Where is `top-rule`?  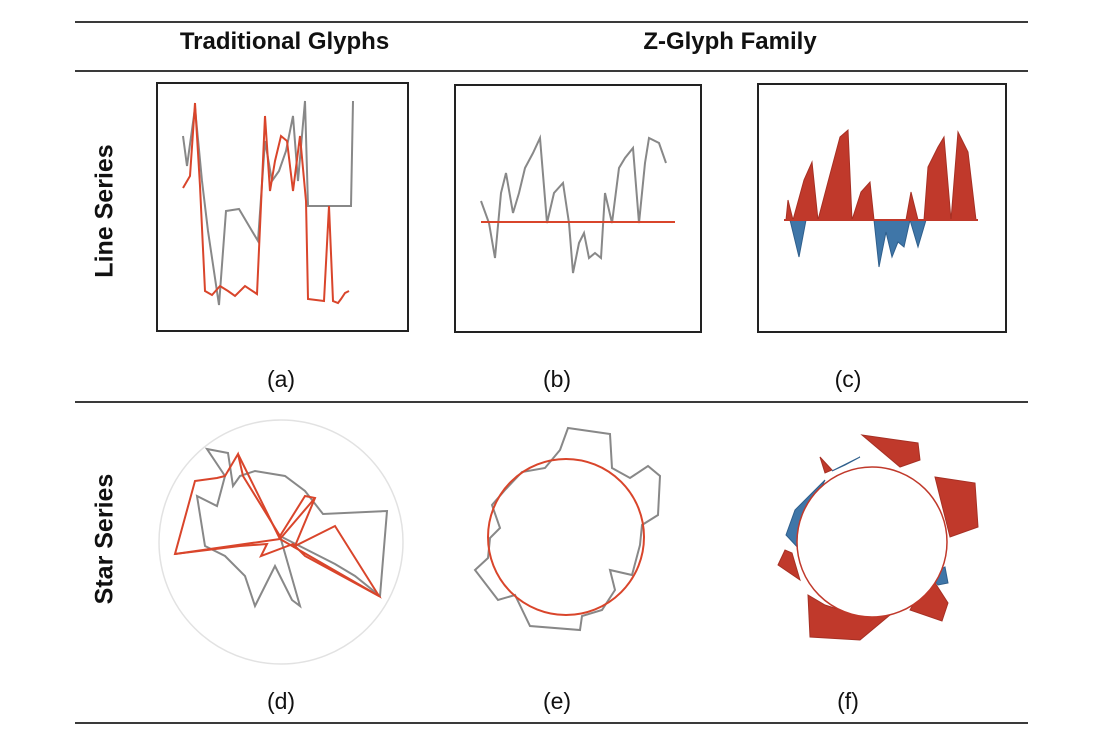
top-rule is located at coordinates (551, 22).